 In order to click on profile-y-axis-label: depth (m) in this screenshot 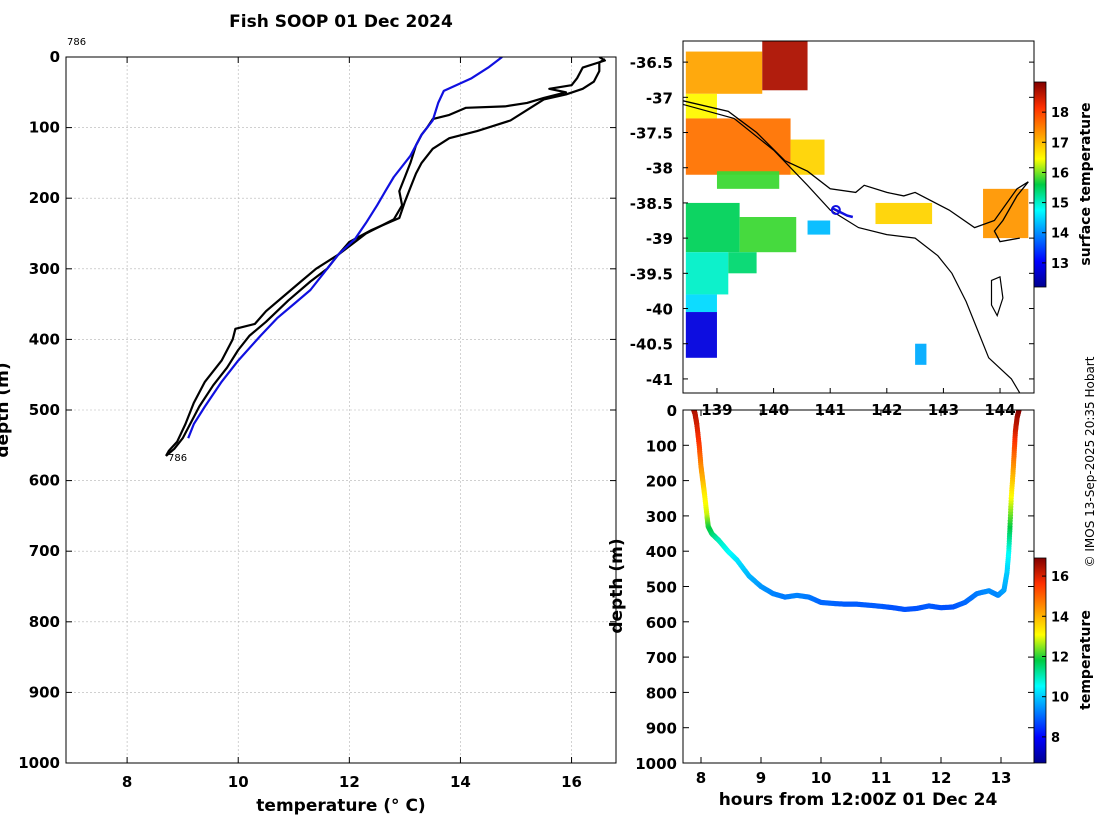, I will do `click(6, 409)`.